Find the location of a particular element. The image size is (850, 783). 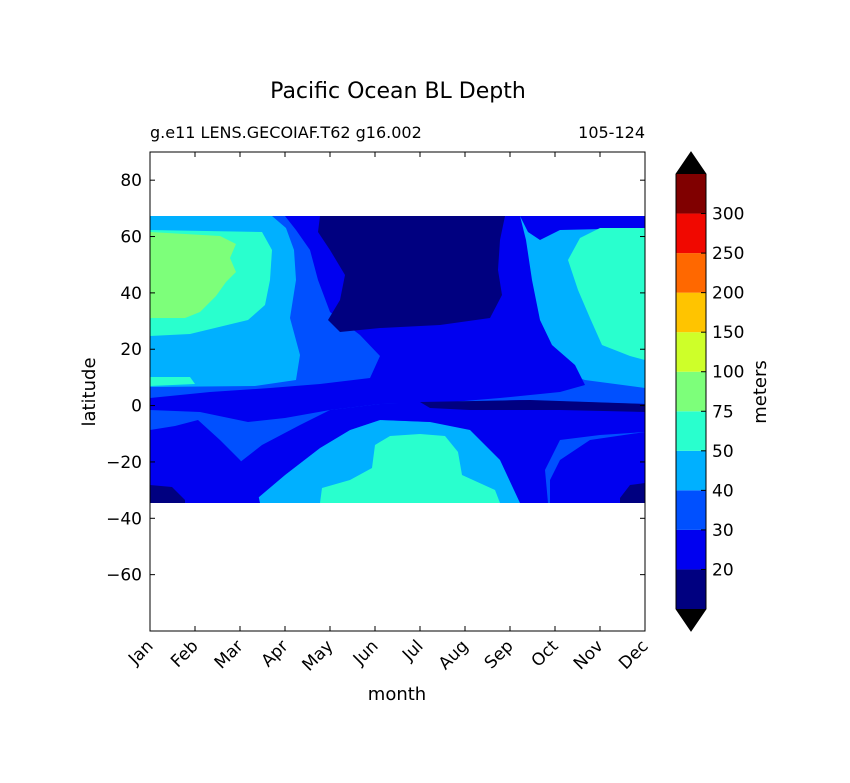

y-tick-label: 40 is located at coordinates (131, 294).